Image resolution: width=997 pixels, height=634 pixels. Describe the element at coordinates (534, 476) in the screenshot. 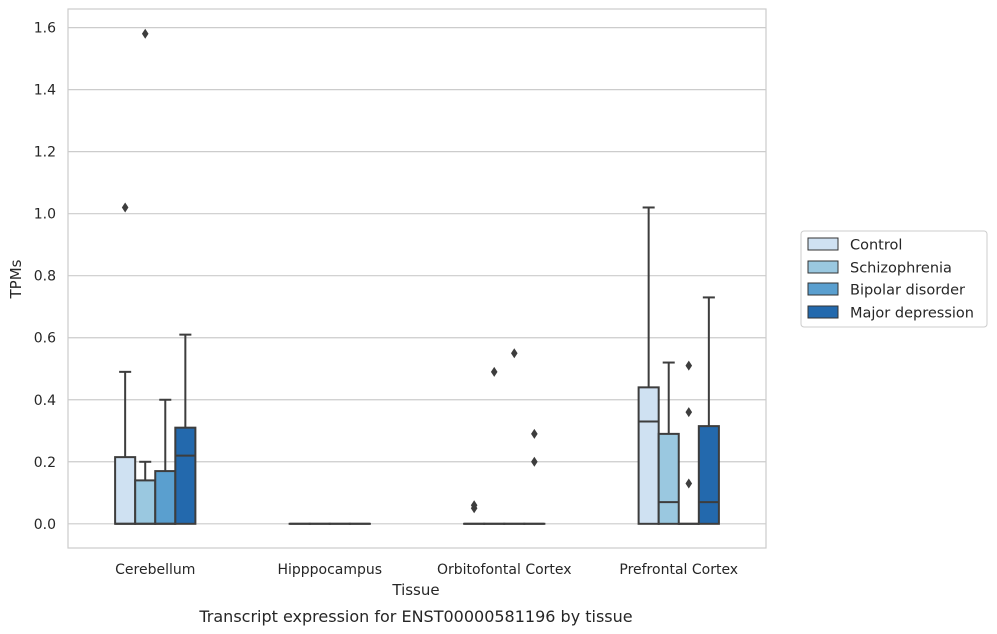

I see `box-orbitofontal-cortex-major-depression` at that location.